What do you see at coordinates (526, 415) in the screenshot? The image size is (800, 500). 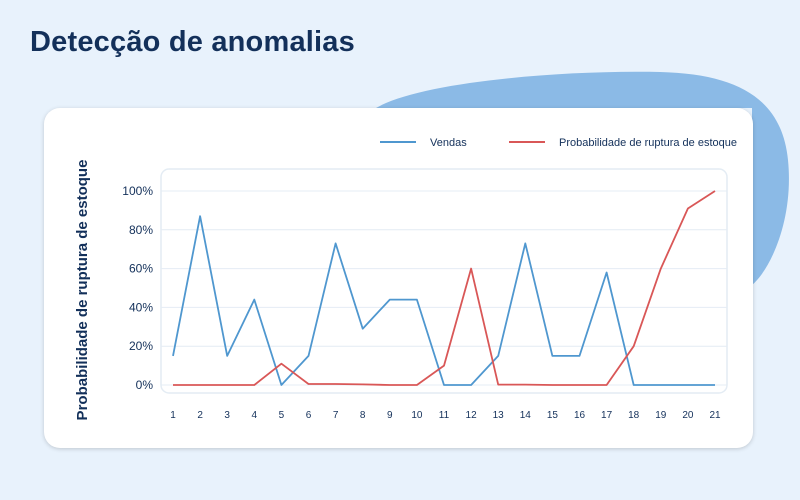 I see `x-tick-label: 14` at bounding box center [526, 415].